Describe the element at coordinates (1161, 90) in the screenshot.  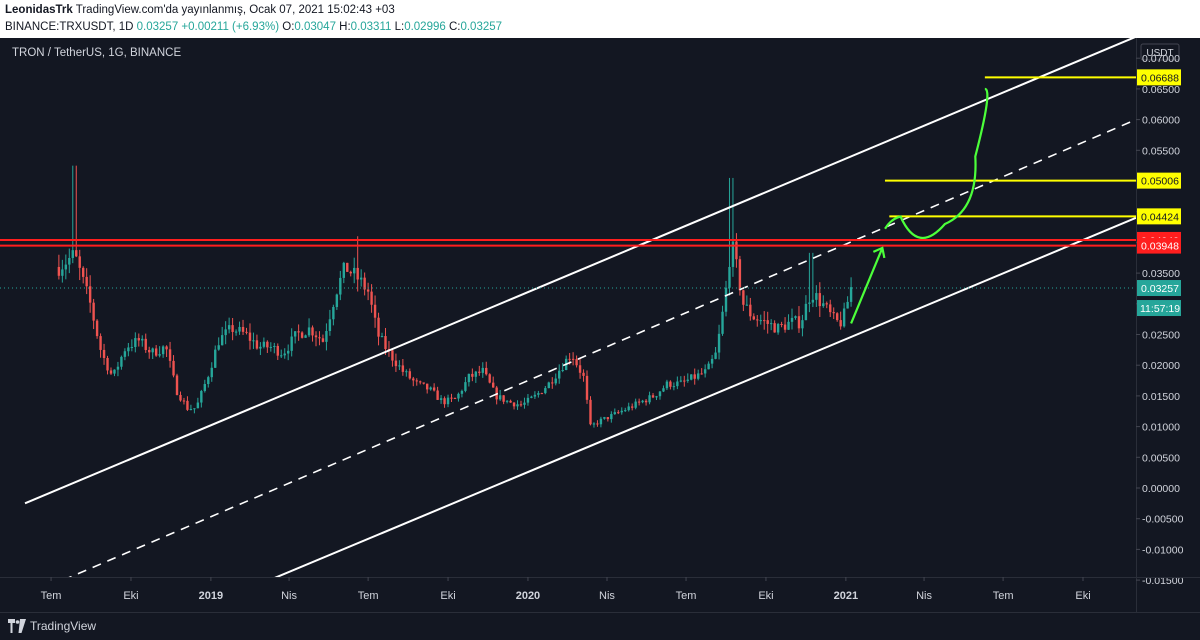
I see `y-tick-label: 0.06500` at that location.